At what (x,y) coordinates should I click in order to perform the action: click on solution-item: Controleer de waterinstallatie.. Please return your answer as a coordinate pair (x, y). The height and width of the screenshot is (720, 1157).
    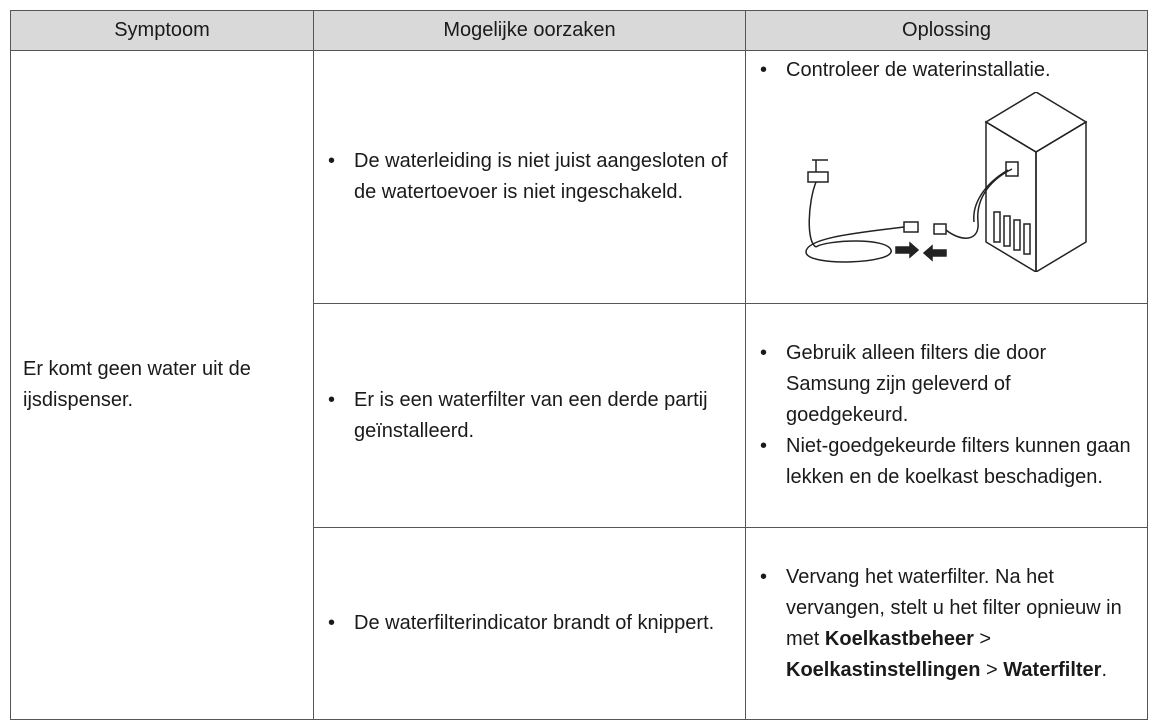
    Looking at the image, I should click on (947, 70).